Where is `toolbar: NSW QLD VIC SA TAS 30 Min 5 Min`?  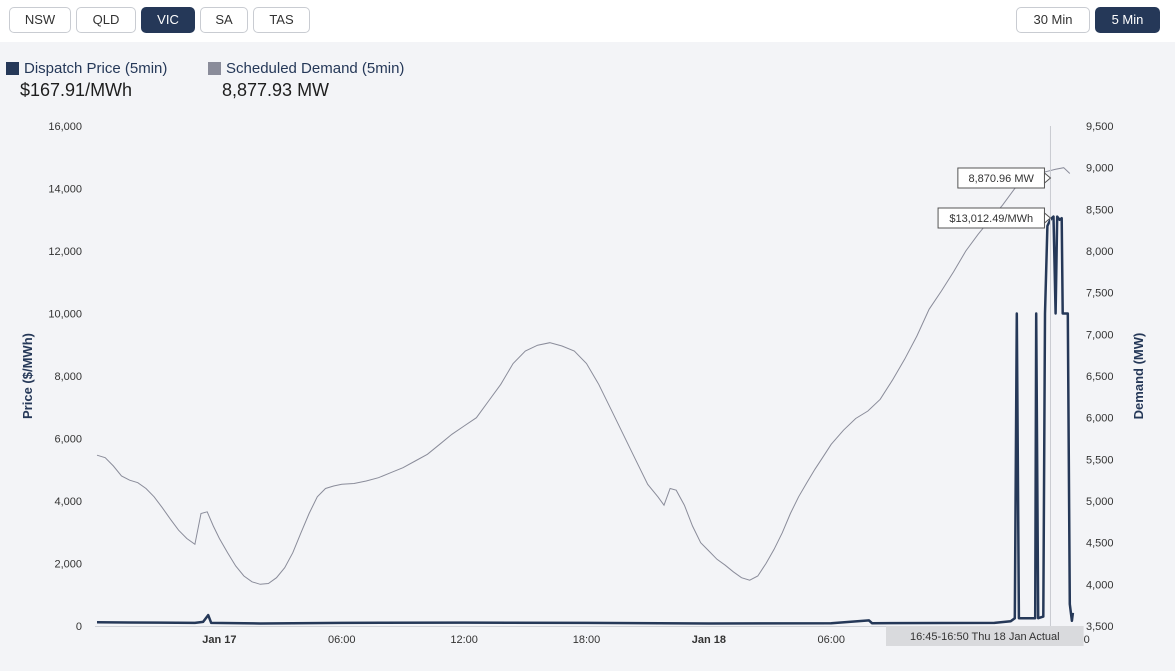
toolbar: NSW QLD VIC SA TAS 30 Min 5 Min is located at coordinates (587, 21).